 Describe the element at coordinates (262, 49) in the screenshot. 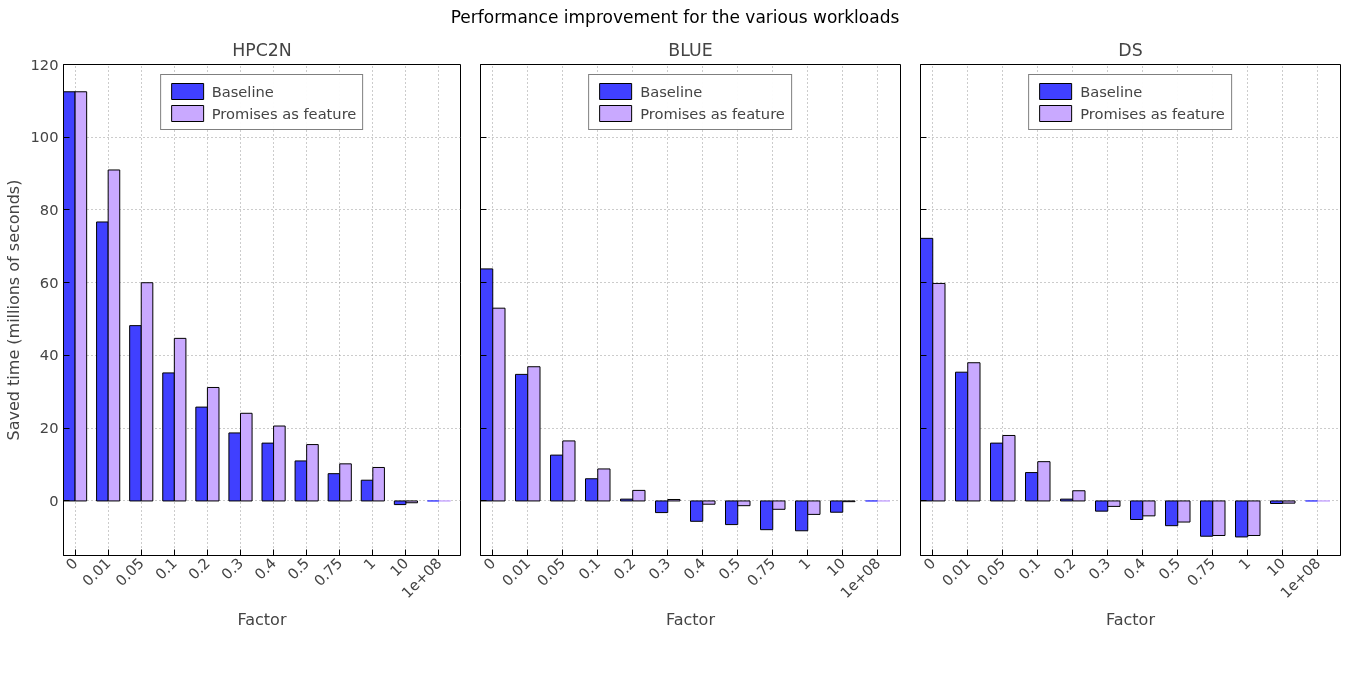

I see `chart-title: HPC2N` at that location.